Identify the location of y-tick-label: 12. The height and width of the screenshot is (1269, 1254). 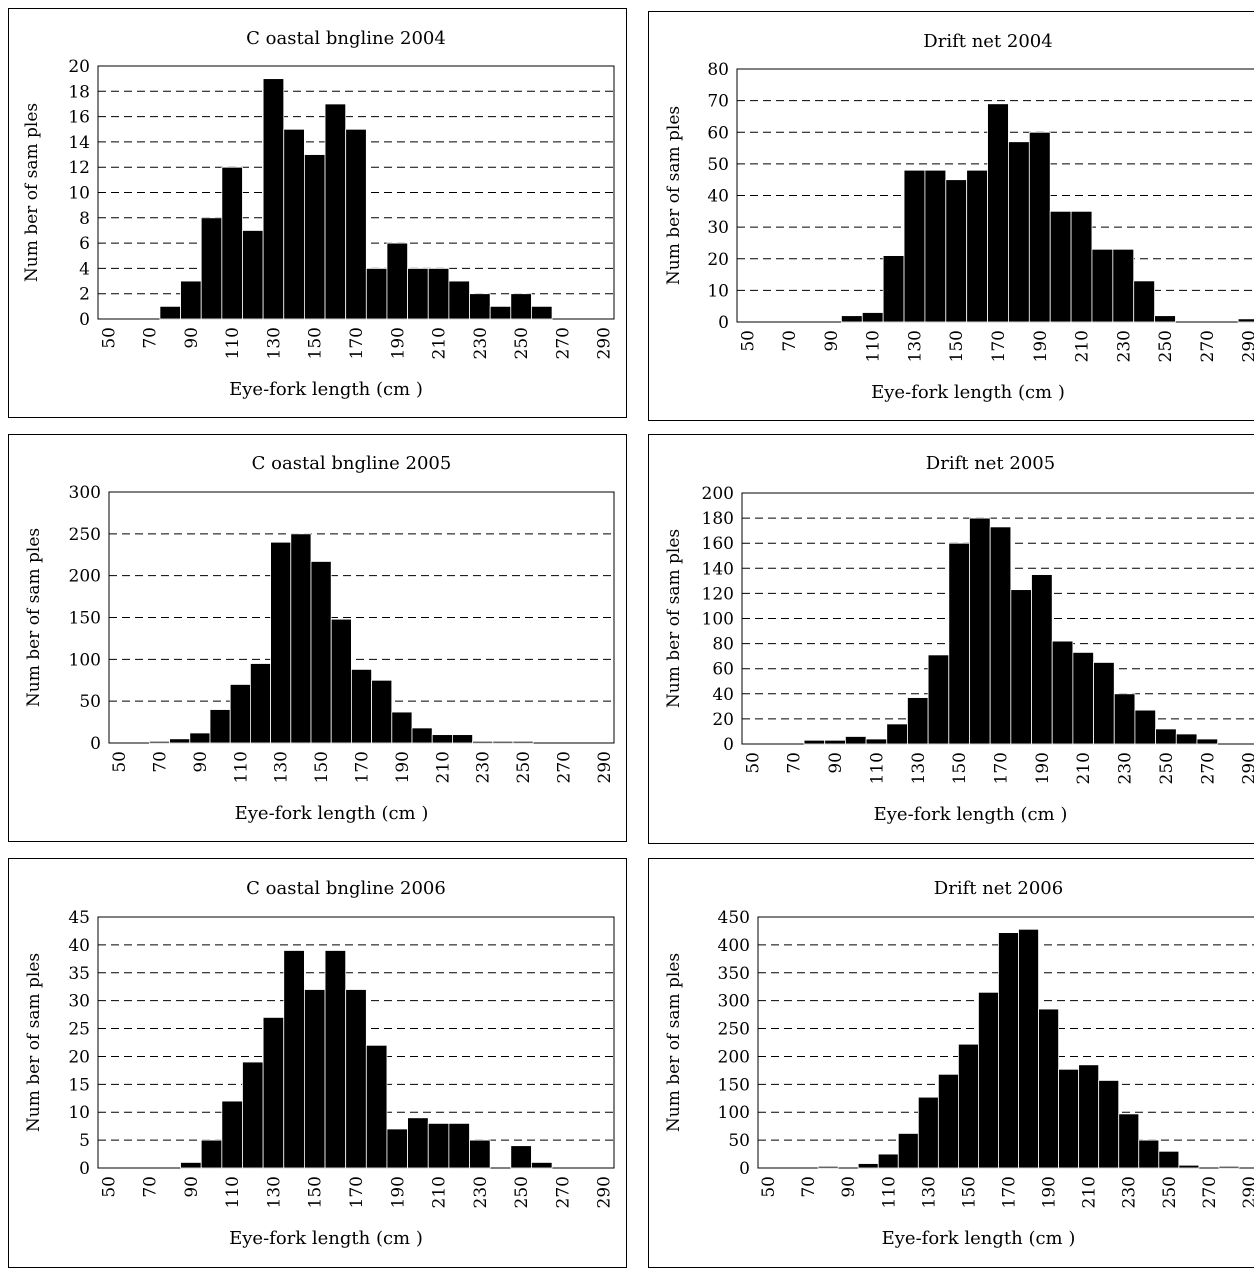
(79, 168).